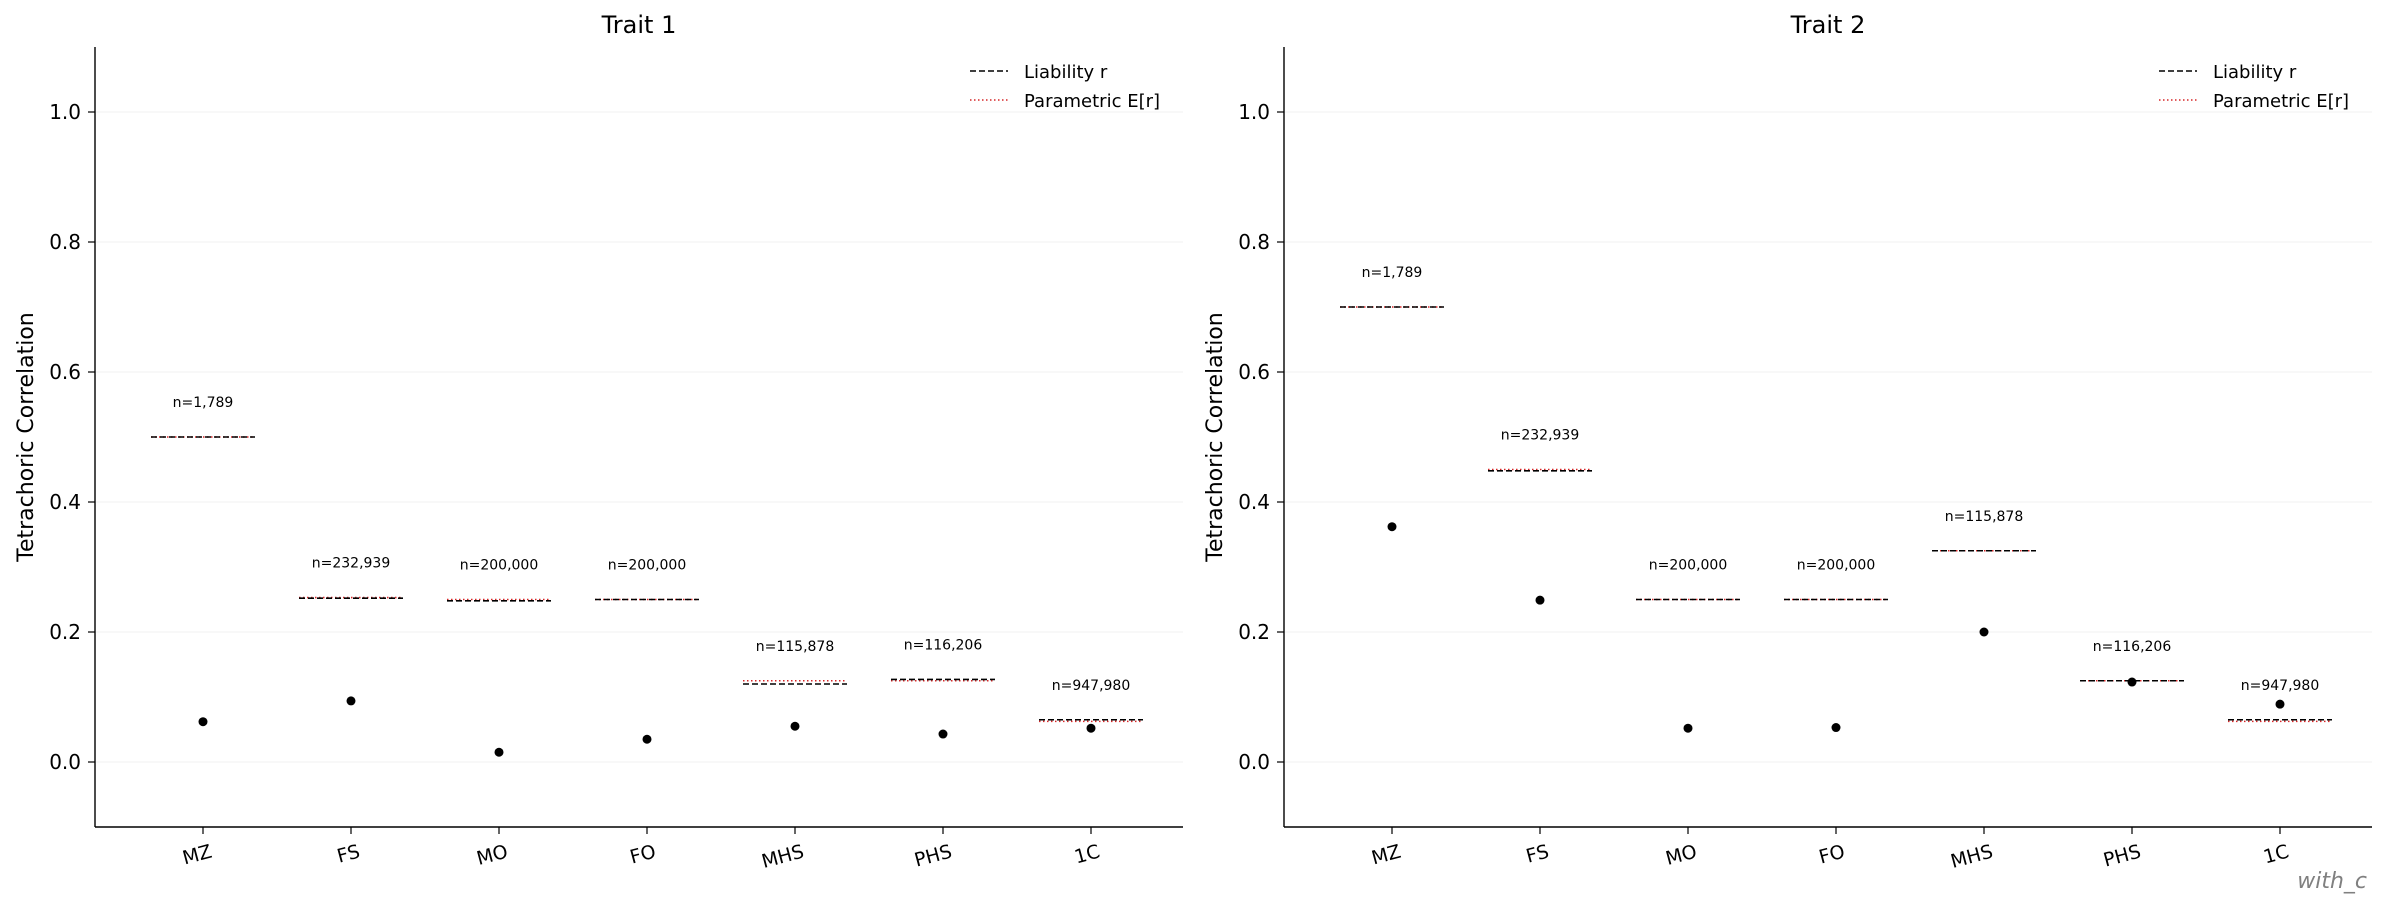 This screenshot has height=904, width=2385. Describe the element at coordinates (1828, 25) in the screenshot. I see `chart-title: Trait 2` at that location.